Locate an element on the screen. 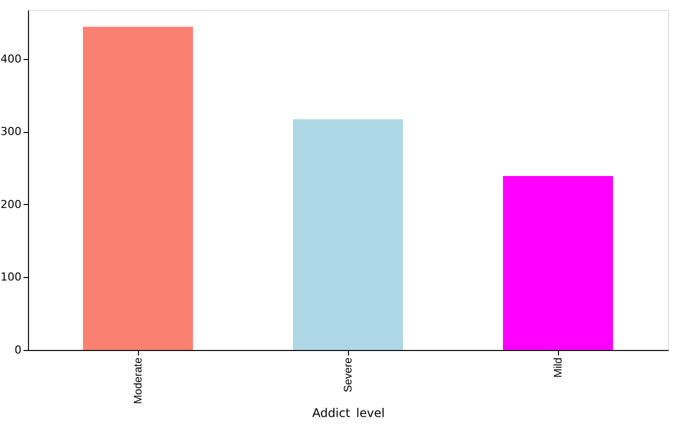 Image resolution: width=700 pixels, height=440 pixels. x-tick-label: Mild is located at coordinates (558, 368).